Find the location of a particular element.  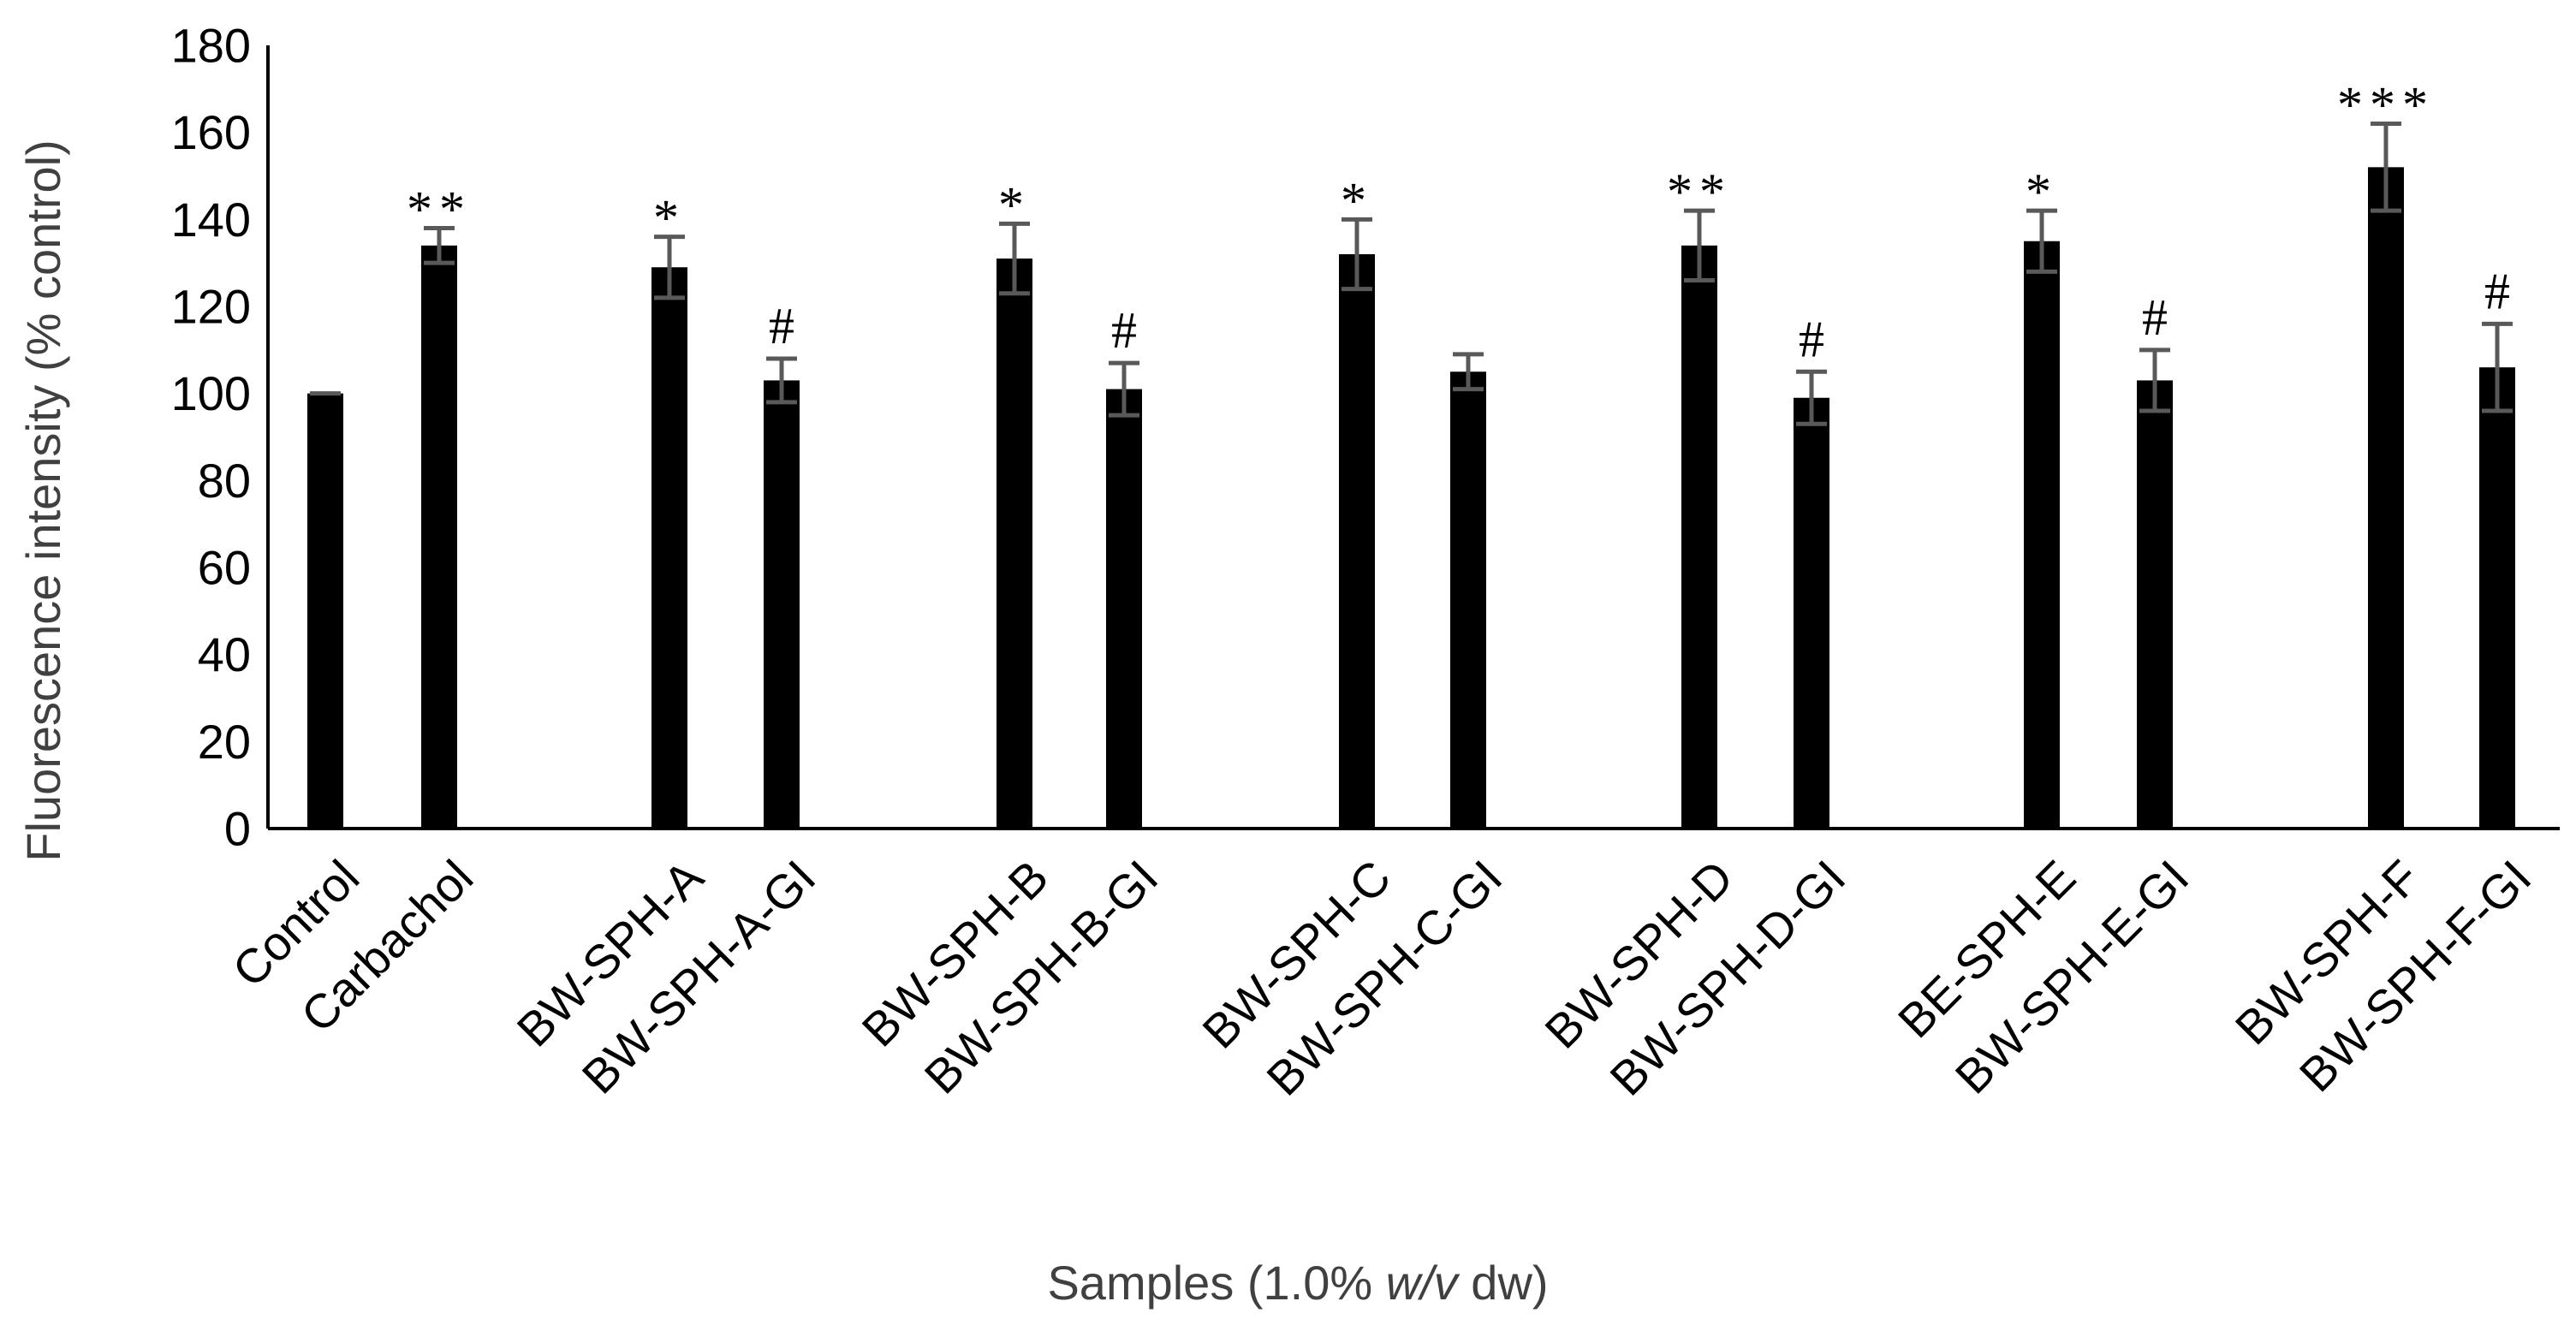

y-tick-label: 160 is located at coordinates (211, 132).